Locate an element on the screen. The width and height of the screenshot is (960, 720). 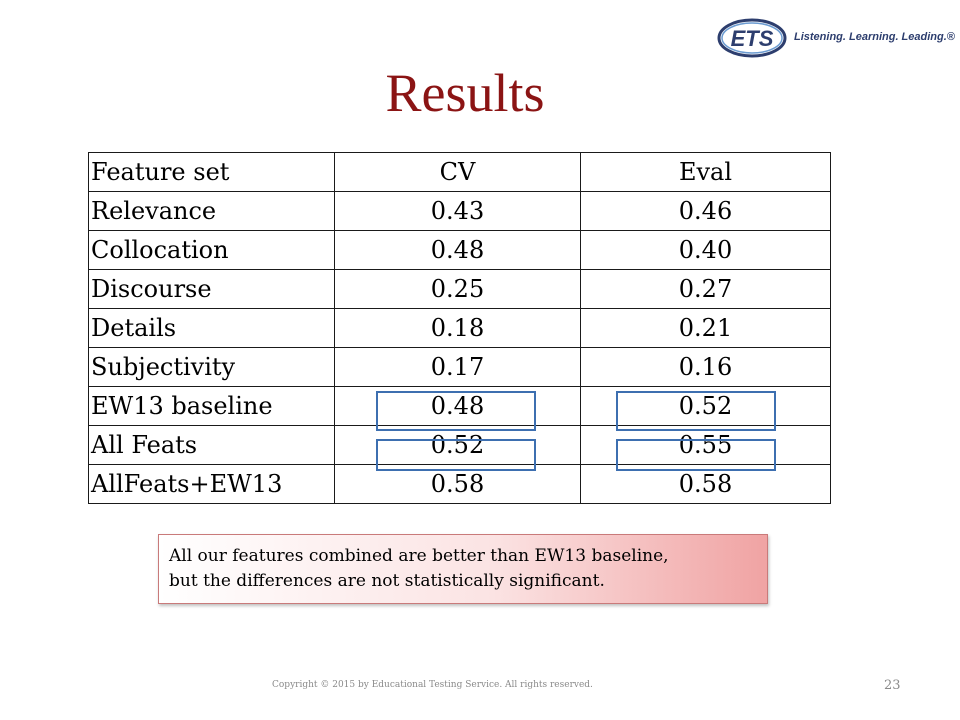
cv-cell: 0.25 is located at coordinates (457, 289).